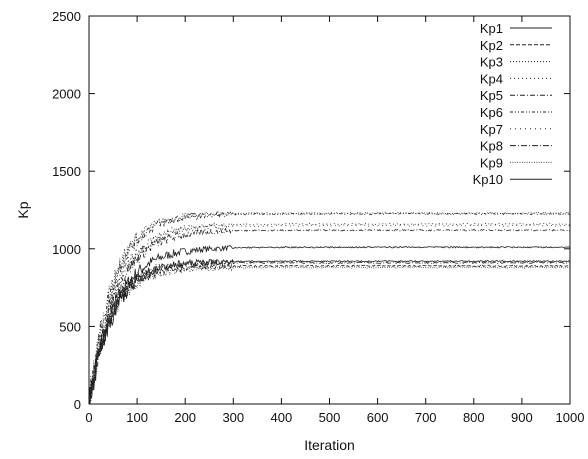  What do you see at coordinates (488, 179) in the screenshot?
I see `legend-label: Kp10` at bounding box center [488, 179].